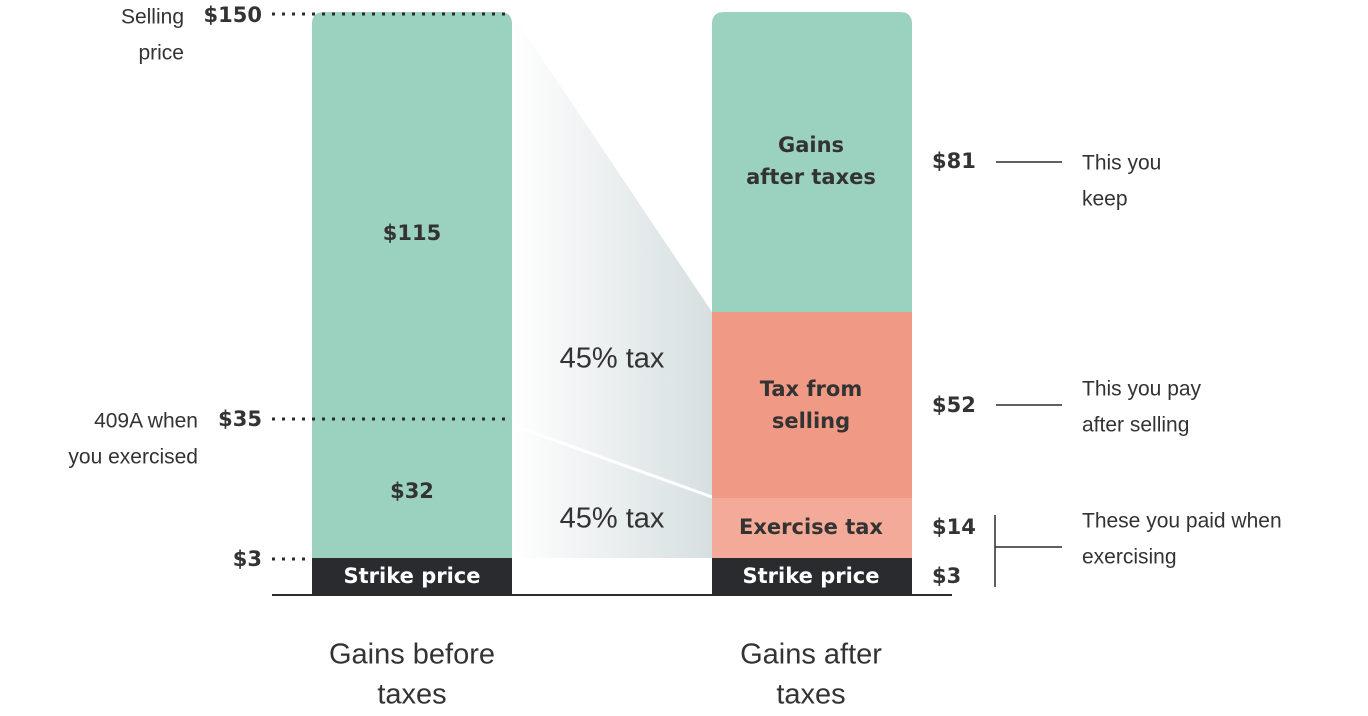  I want to click on axis-note: price, so click(161, 53).